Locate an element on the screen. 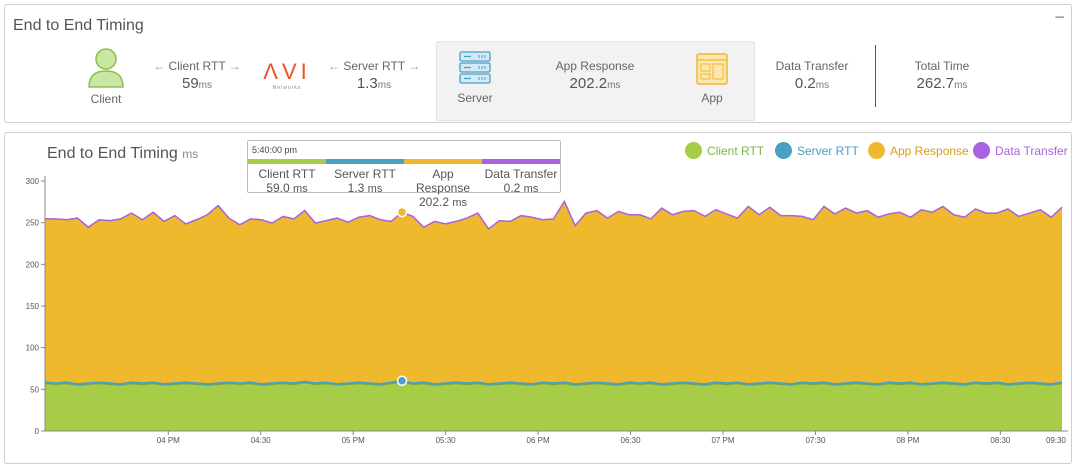 The height and width of the screenshot is (464, 1080). y-axis-tick-label: 100 is located at coordinates (33, 348).